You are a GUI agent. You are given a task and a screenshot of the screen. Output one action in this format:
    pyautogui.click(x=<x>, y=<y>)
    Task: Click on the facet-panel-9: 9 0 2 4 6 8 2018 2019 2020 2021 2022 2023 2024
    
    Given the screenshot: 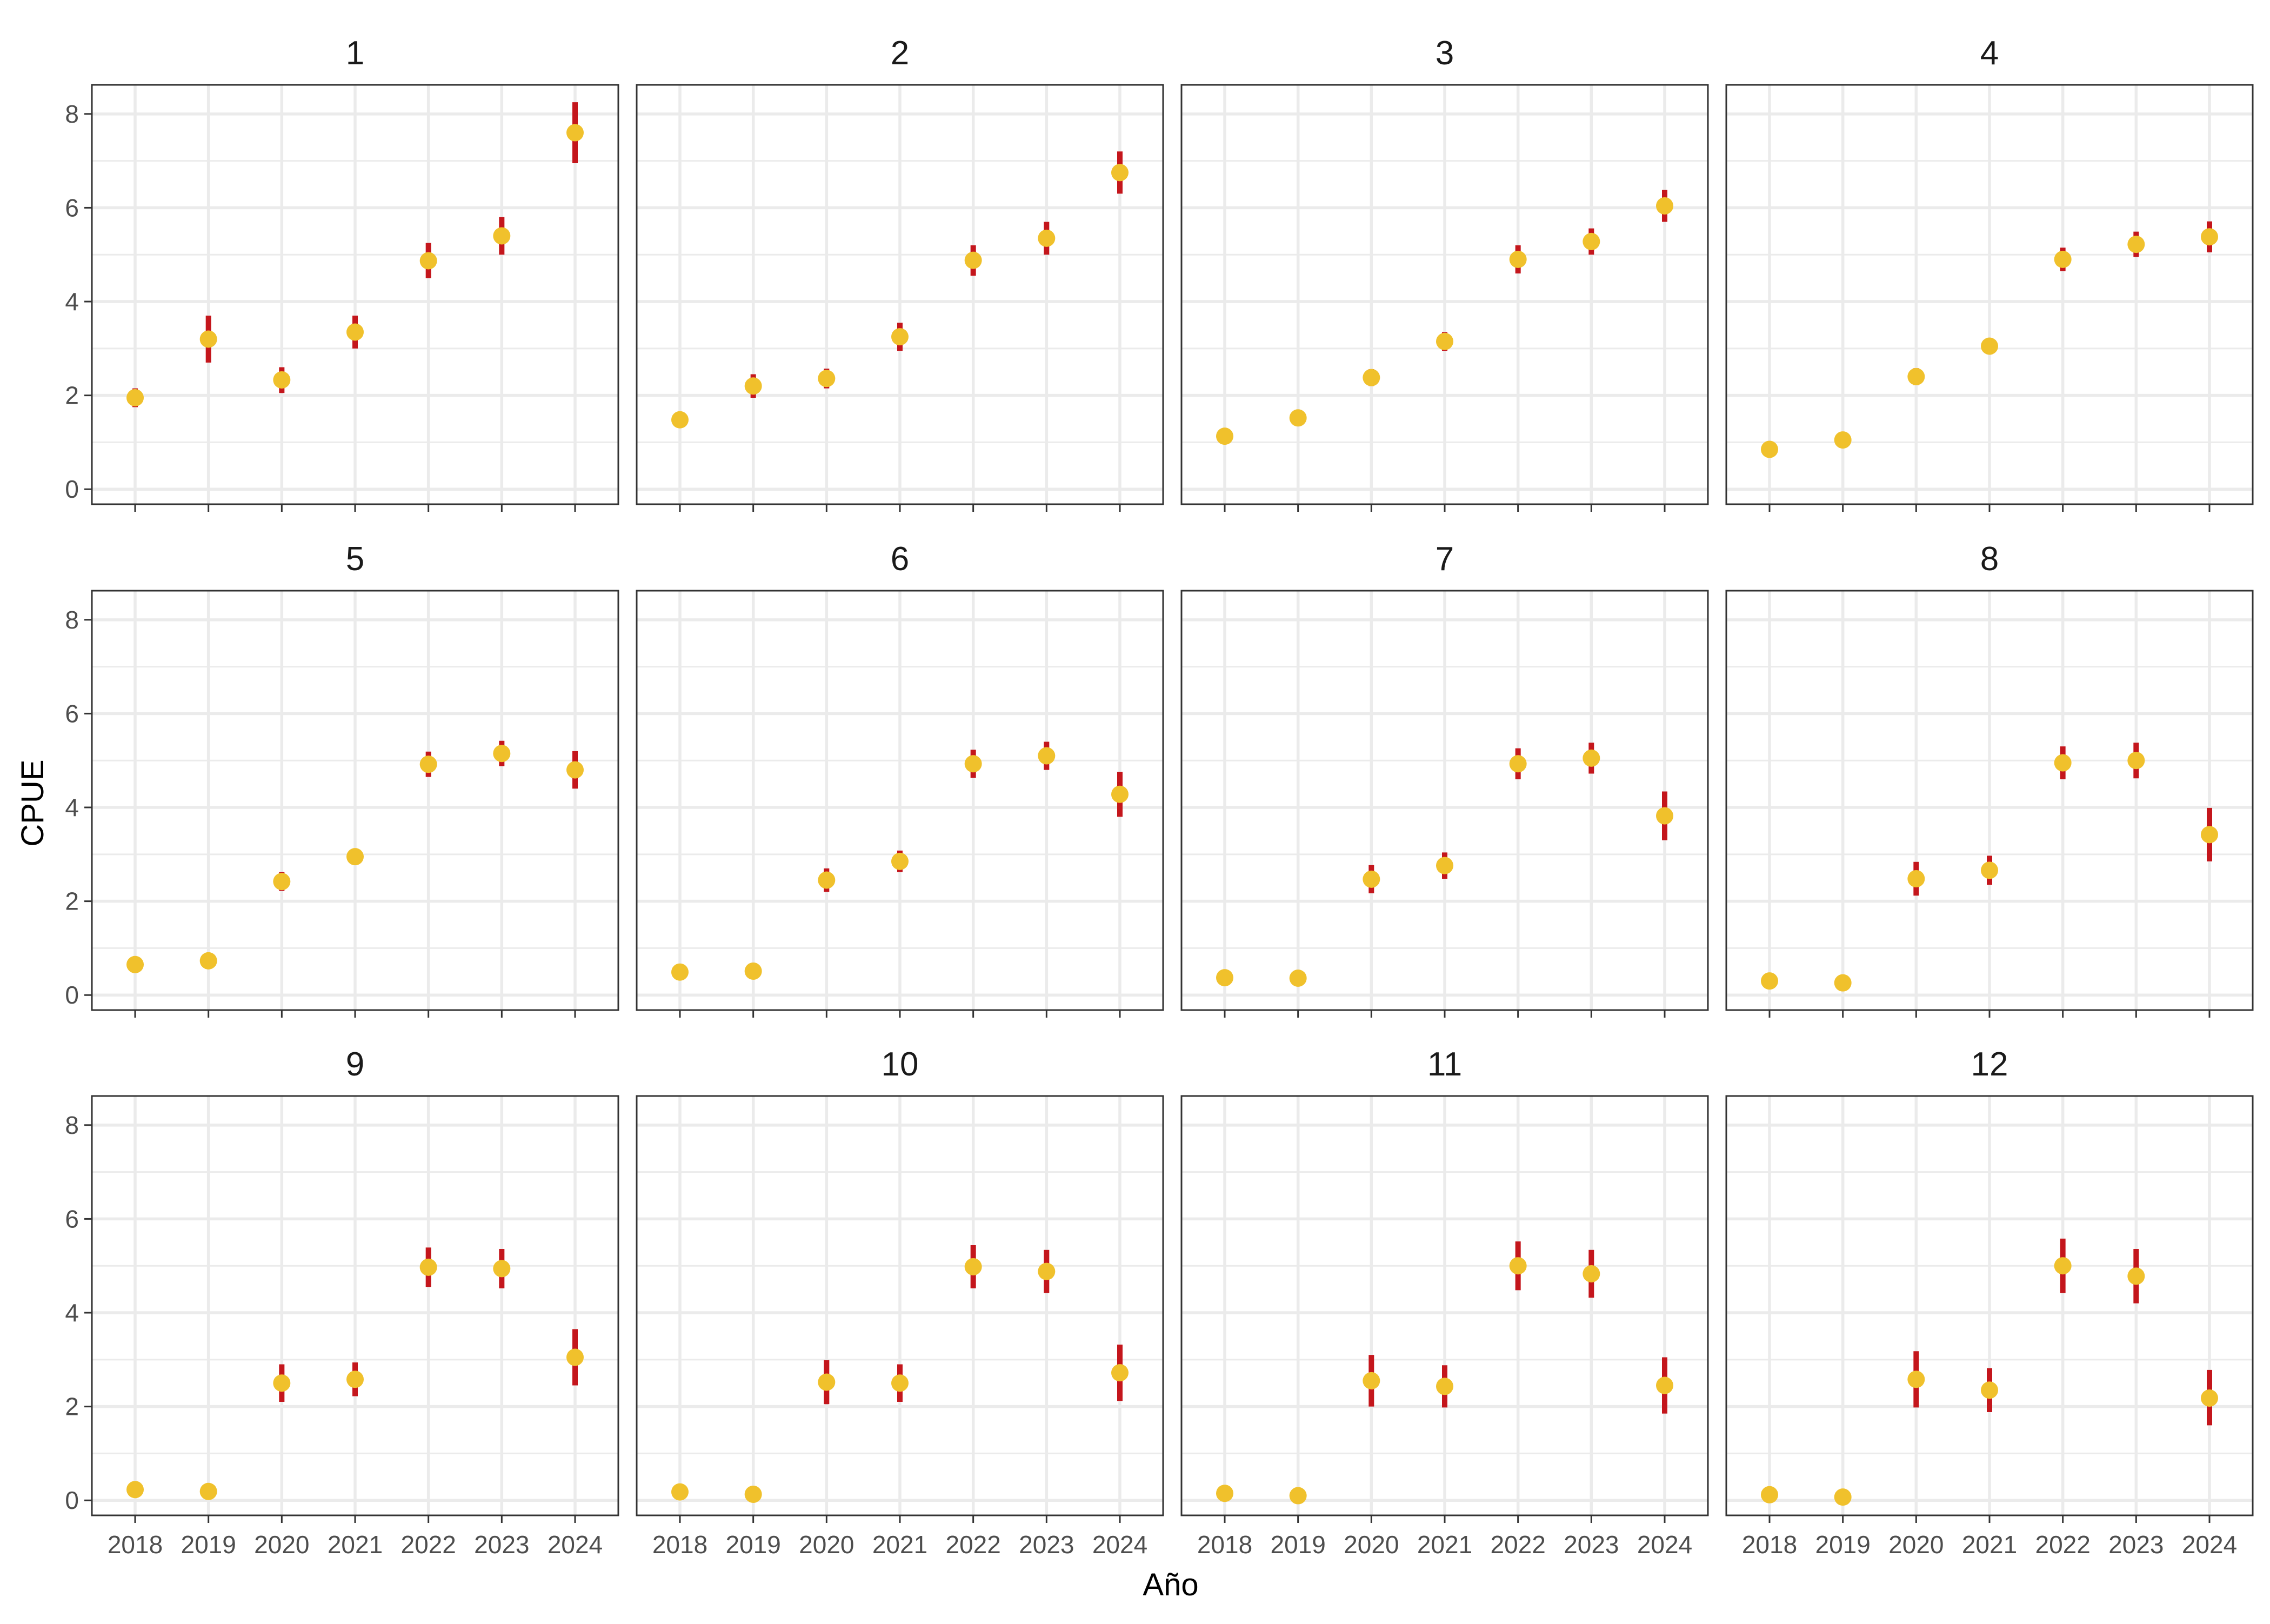 What is the action you would take?
    pyautogui.click(x=342, y=1302)
    